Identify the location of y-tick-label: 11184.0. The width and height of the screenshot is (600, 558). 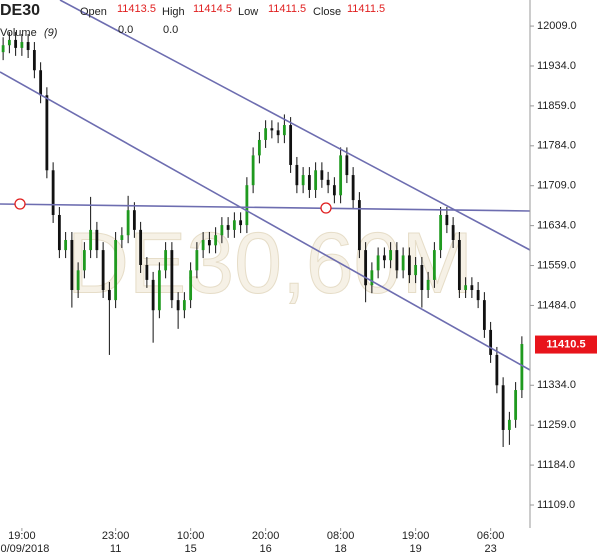
(556, 465).